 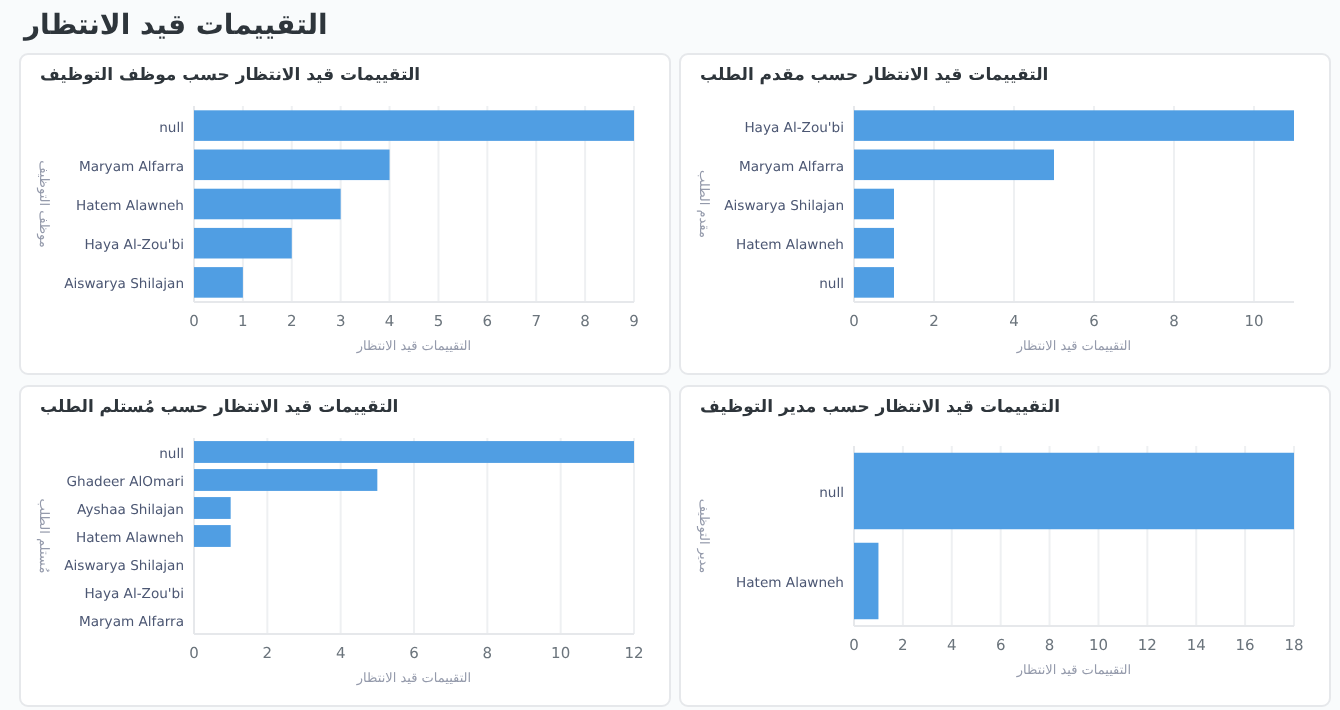 What do you see at coordinates (175, 26) in the screenshot?
I see `text: التقييمات قيد الانتظار` at bounding box center [175, 26].